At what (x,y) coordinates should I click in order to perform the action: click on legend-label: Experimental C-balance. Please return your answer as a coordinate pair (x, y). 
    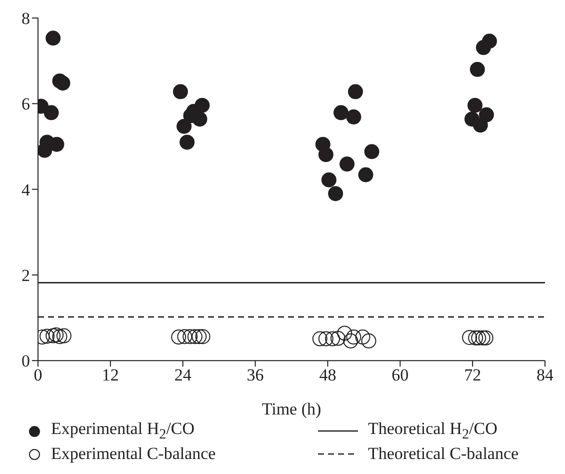
    Looking at the image, I should click on (133, 454).